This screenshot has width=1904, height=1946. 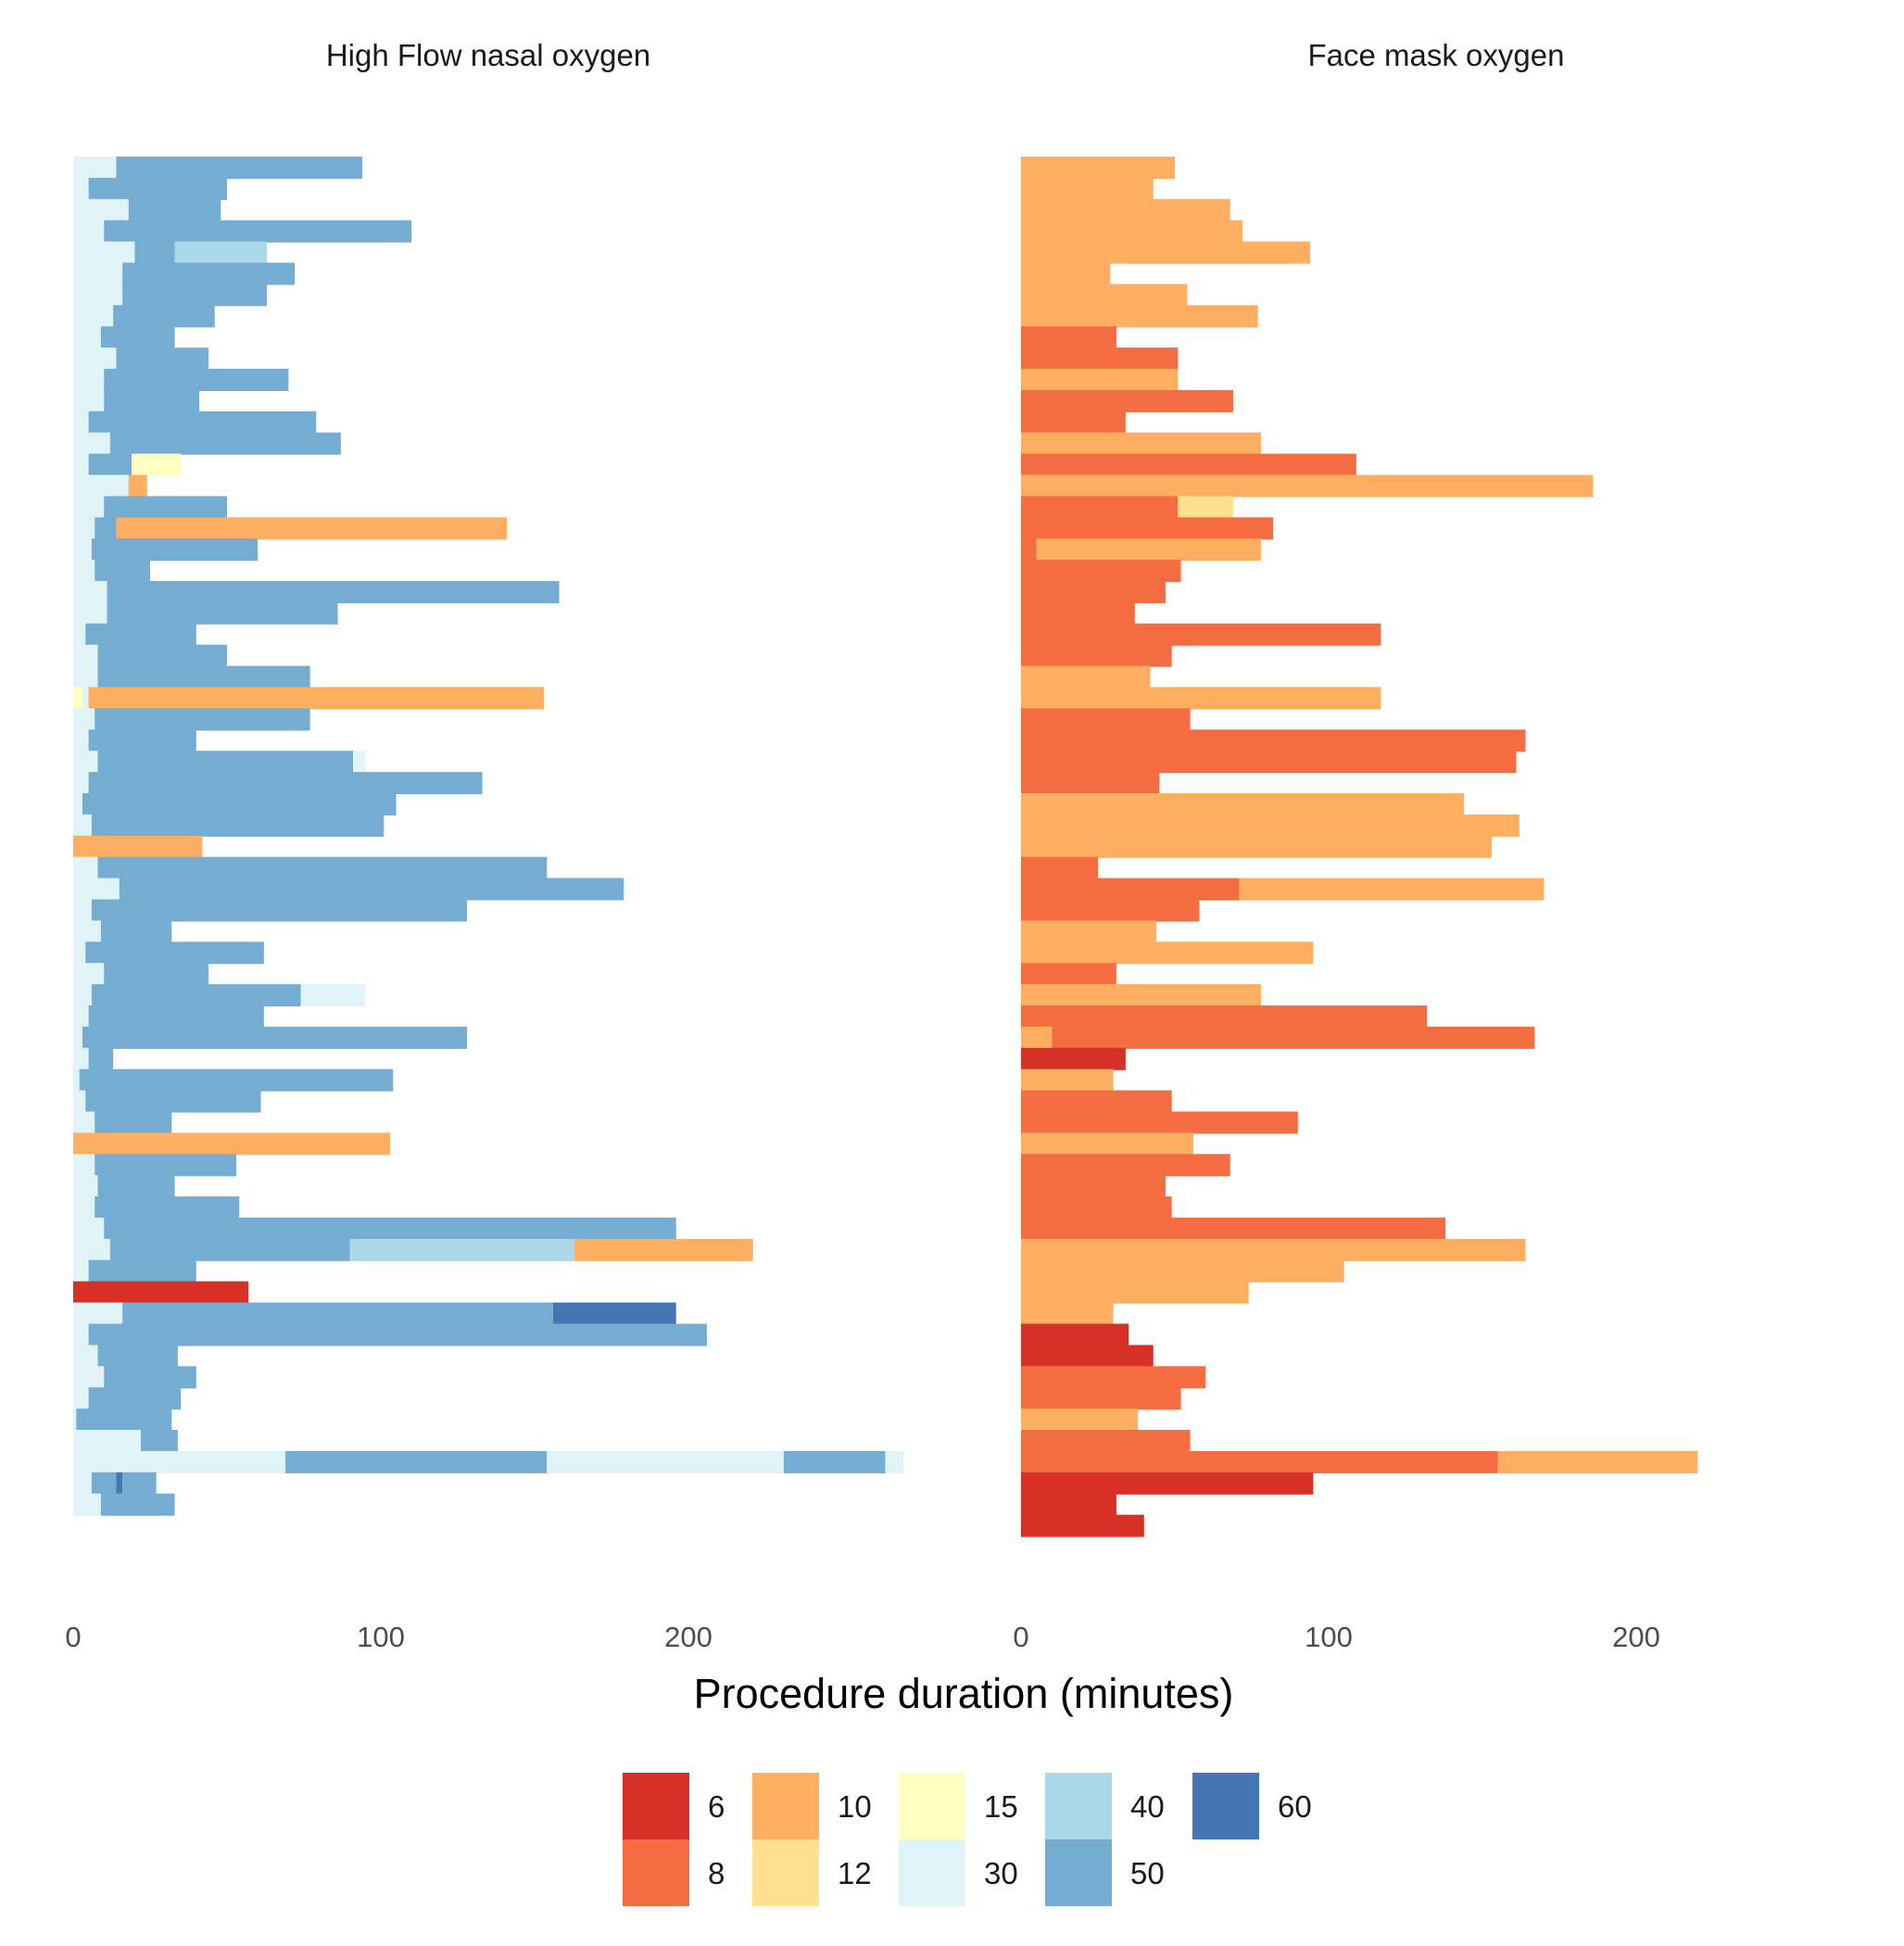 What do you see at coordinates (174, 953) in the screenshot?
I see `bar-segment-p1-r38-s2` at bounding box center [174, 953].